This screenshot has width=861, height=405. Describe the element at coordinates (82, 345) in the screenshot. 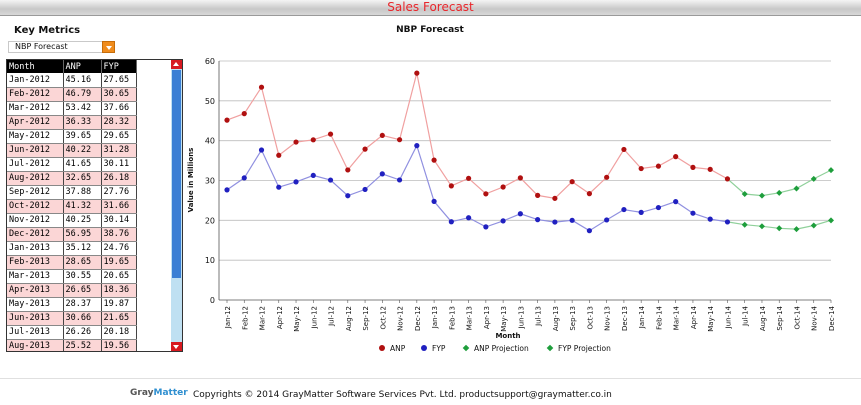

I see `cell-anp: 25.52` at that location.